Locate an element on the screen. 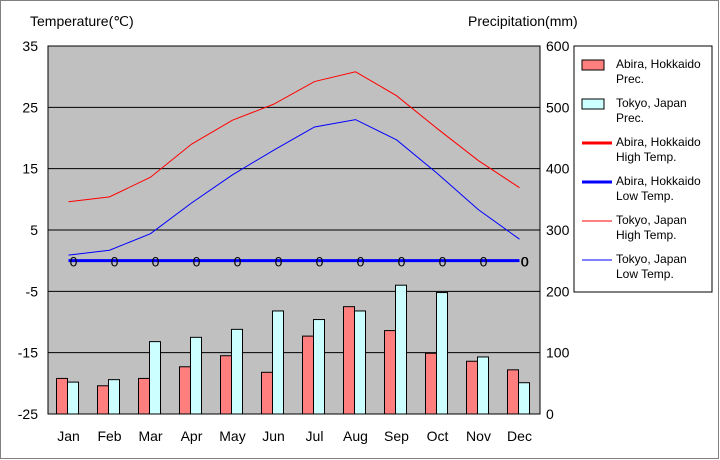 This screenshot has height=460, width=720. precipitation-axis-ticks: 600 500 400 300 200 100 0 is located at coordinates (558, 230).